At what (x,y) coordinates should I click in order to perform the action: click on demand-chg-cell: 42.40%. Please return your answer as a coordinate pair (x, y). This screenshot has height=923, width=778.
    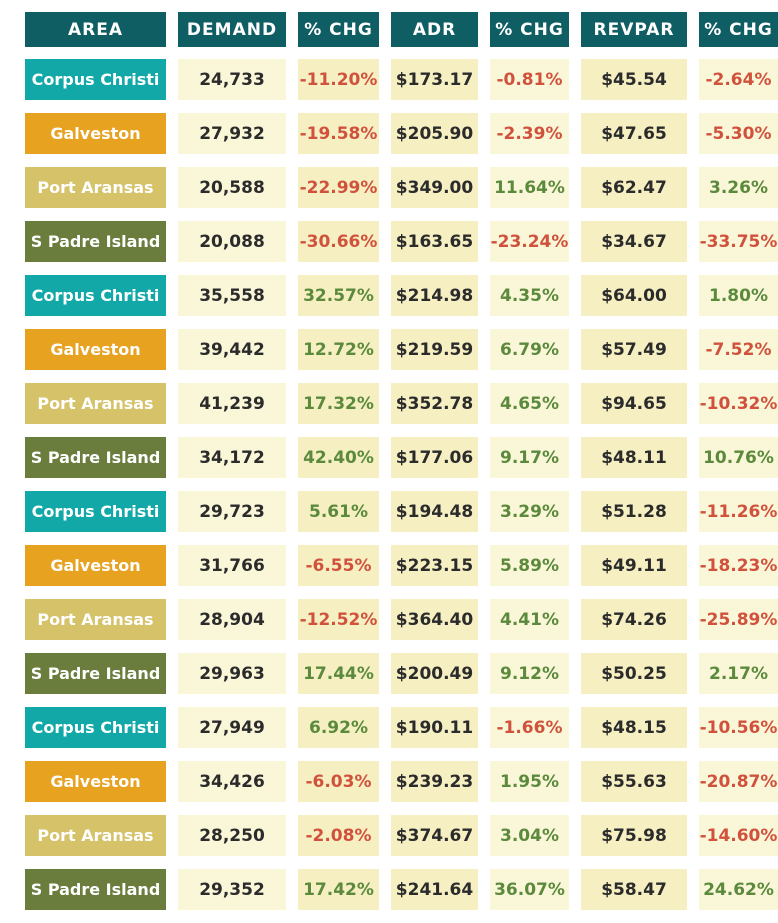
    Looking at the image, I should click on (338, 457).